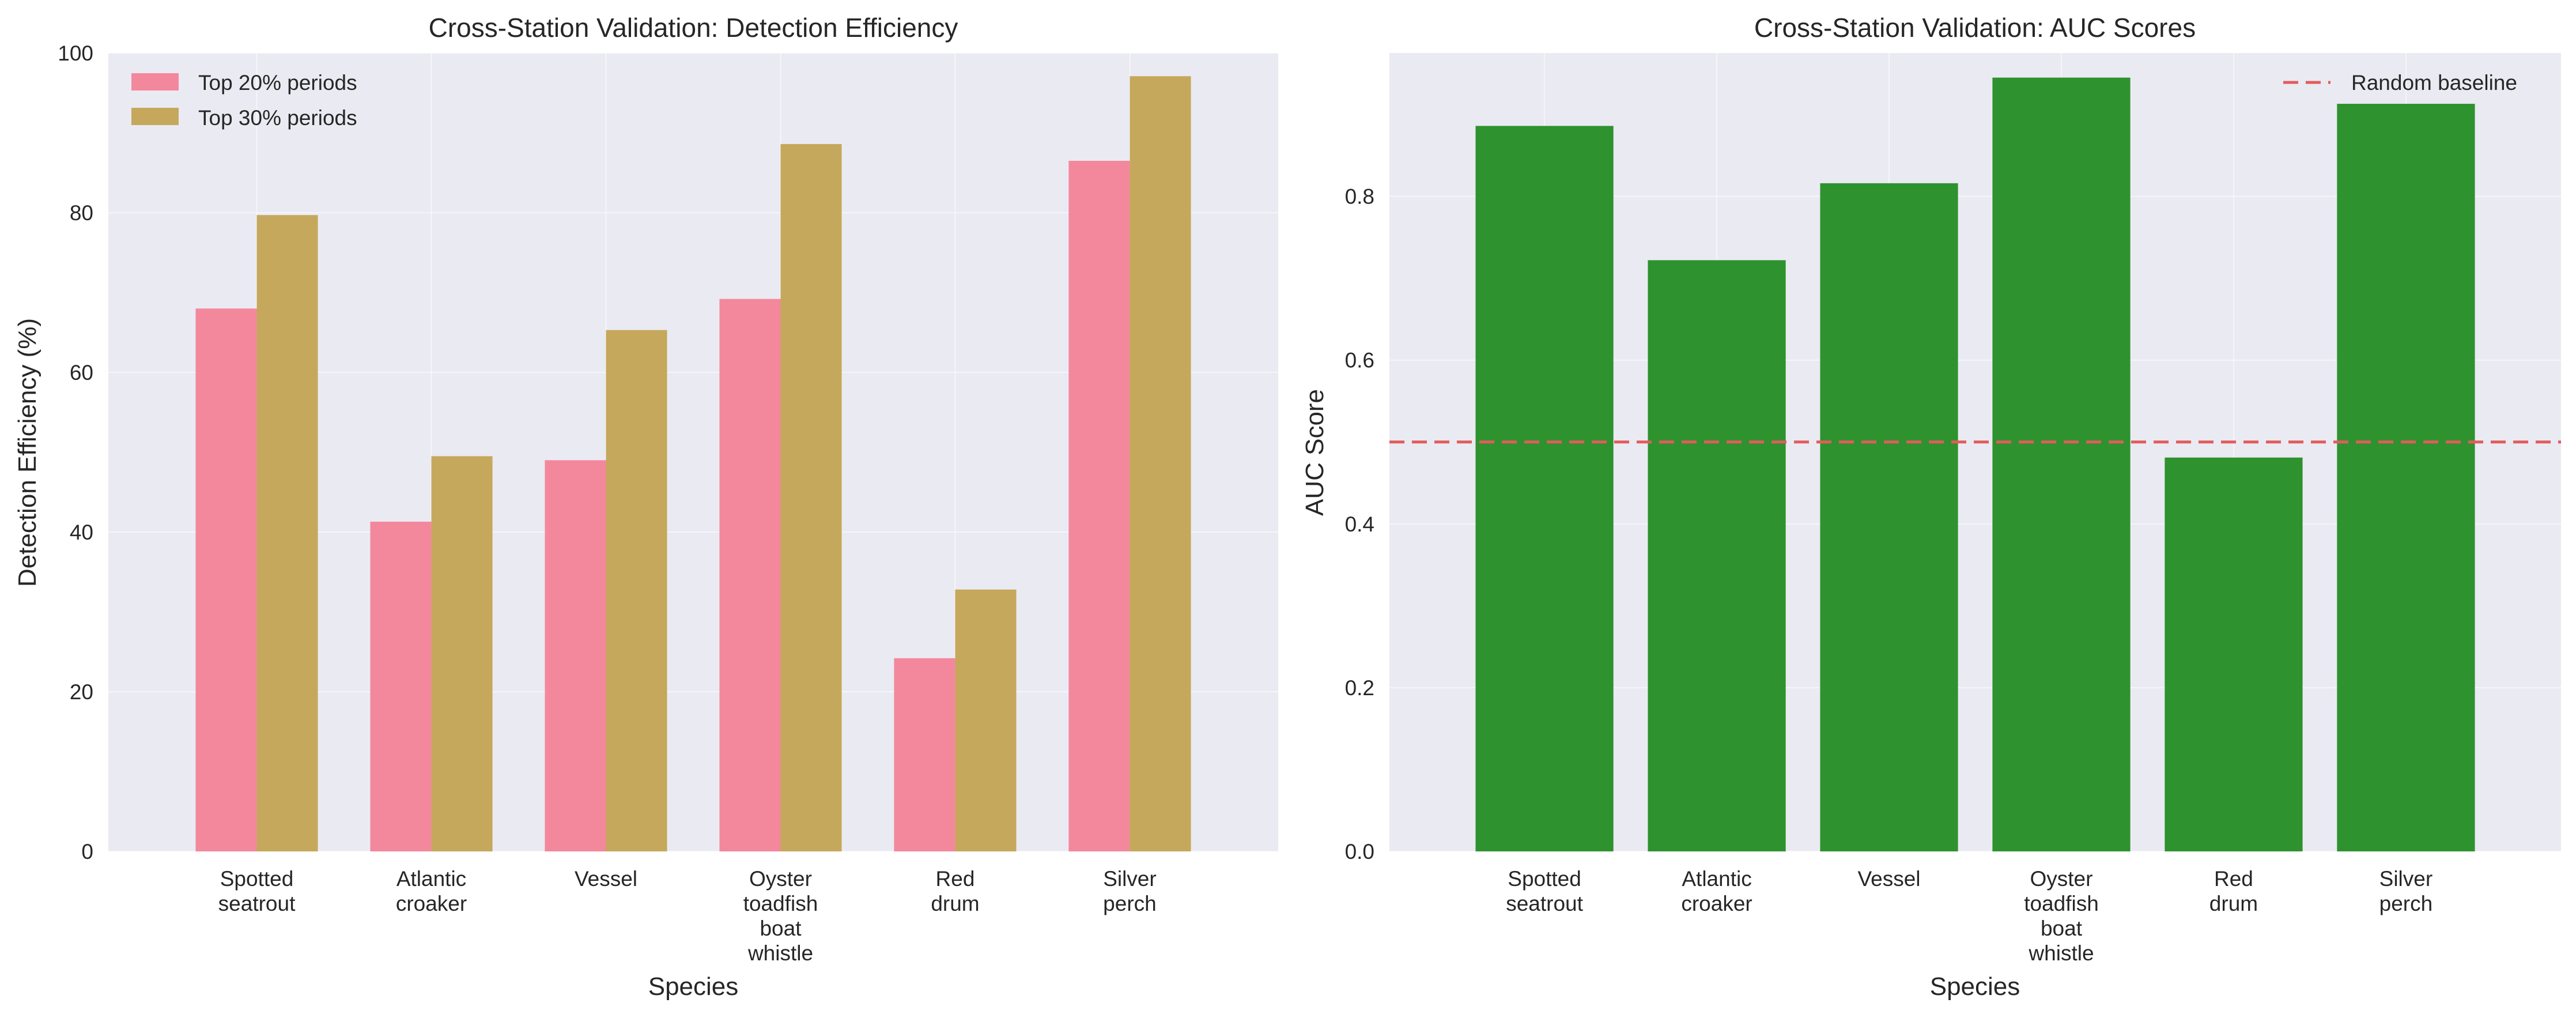  Describe the element at coordinates (2062, 928) in the screenshot. I see `right-x-tick-line: boat` at that location.